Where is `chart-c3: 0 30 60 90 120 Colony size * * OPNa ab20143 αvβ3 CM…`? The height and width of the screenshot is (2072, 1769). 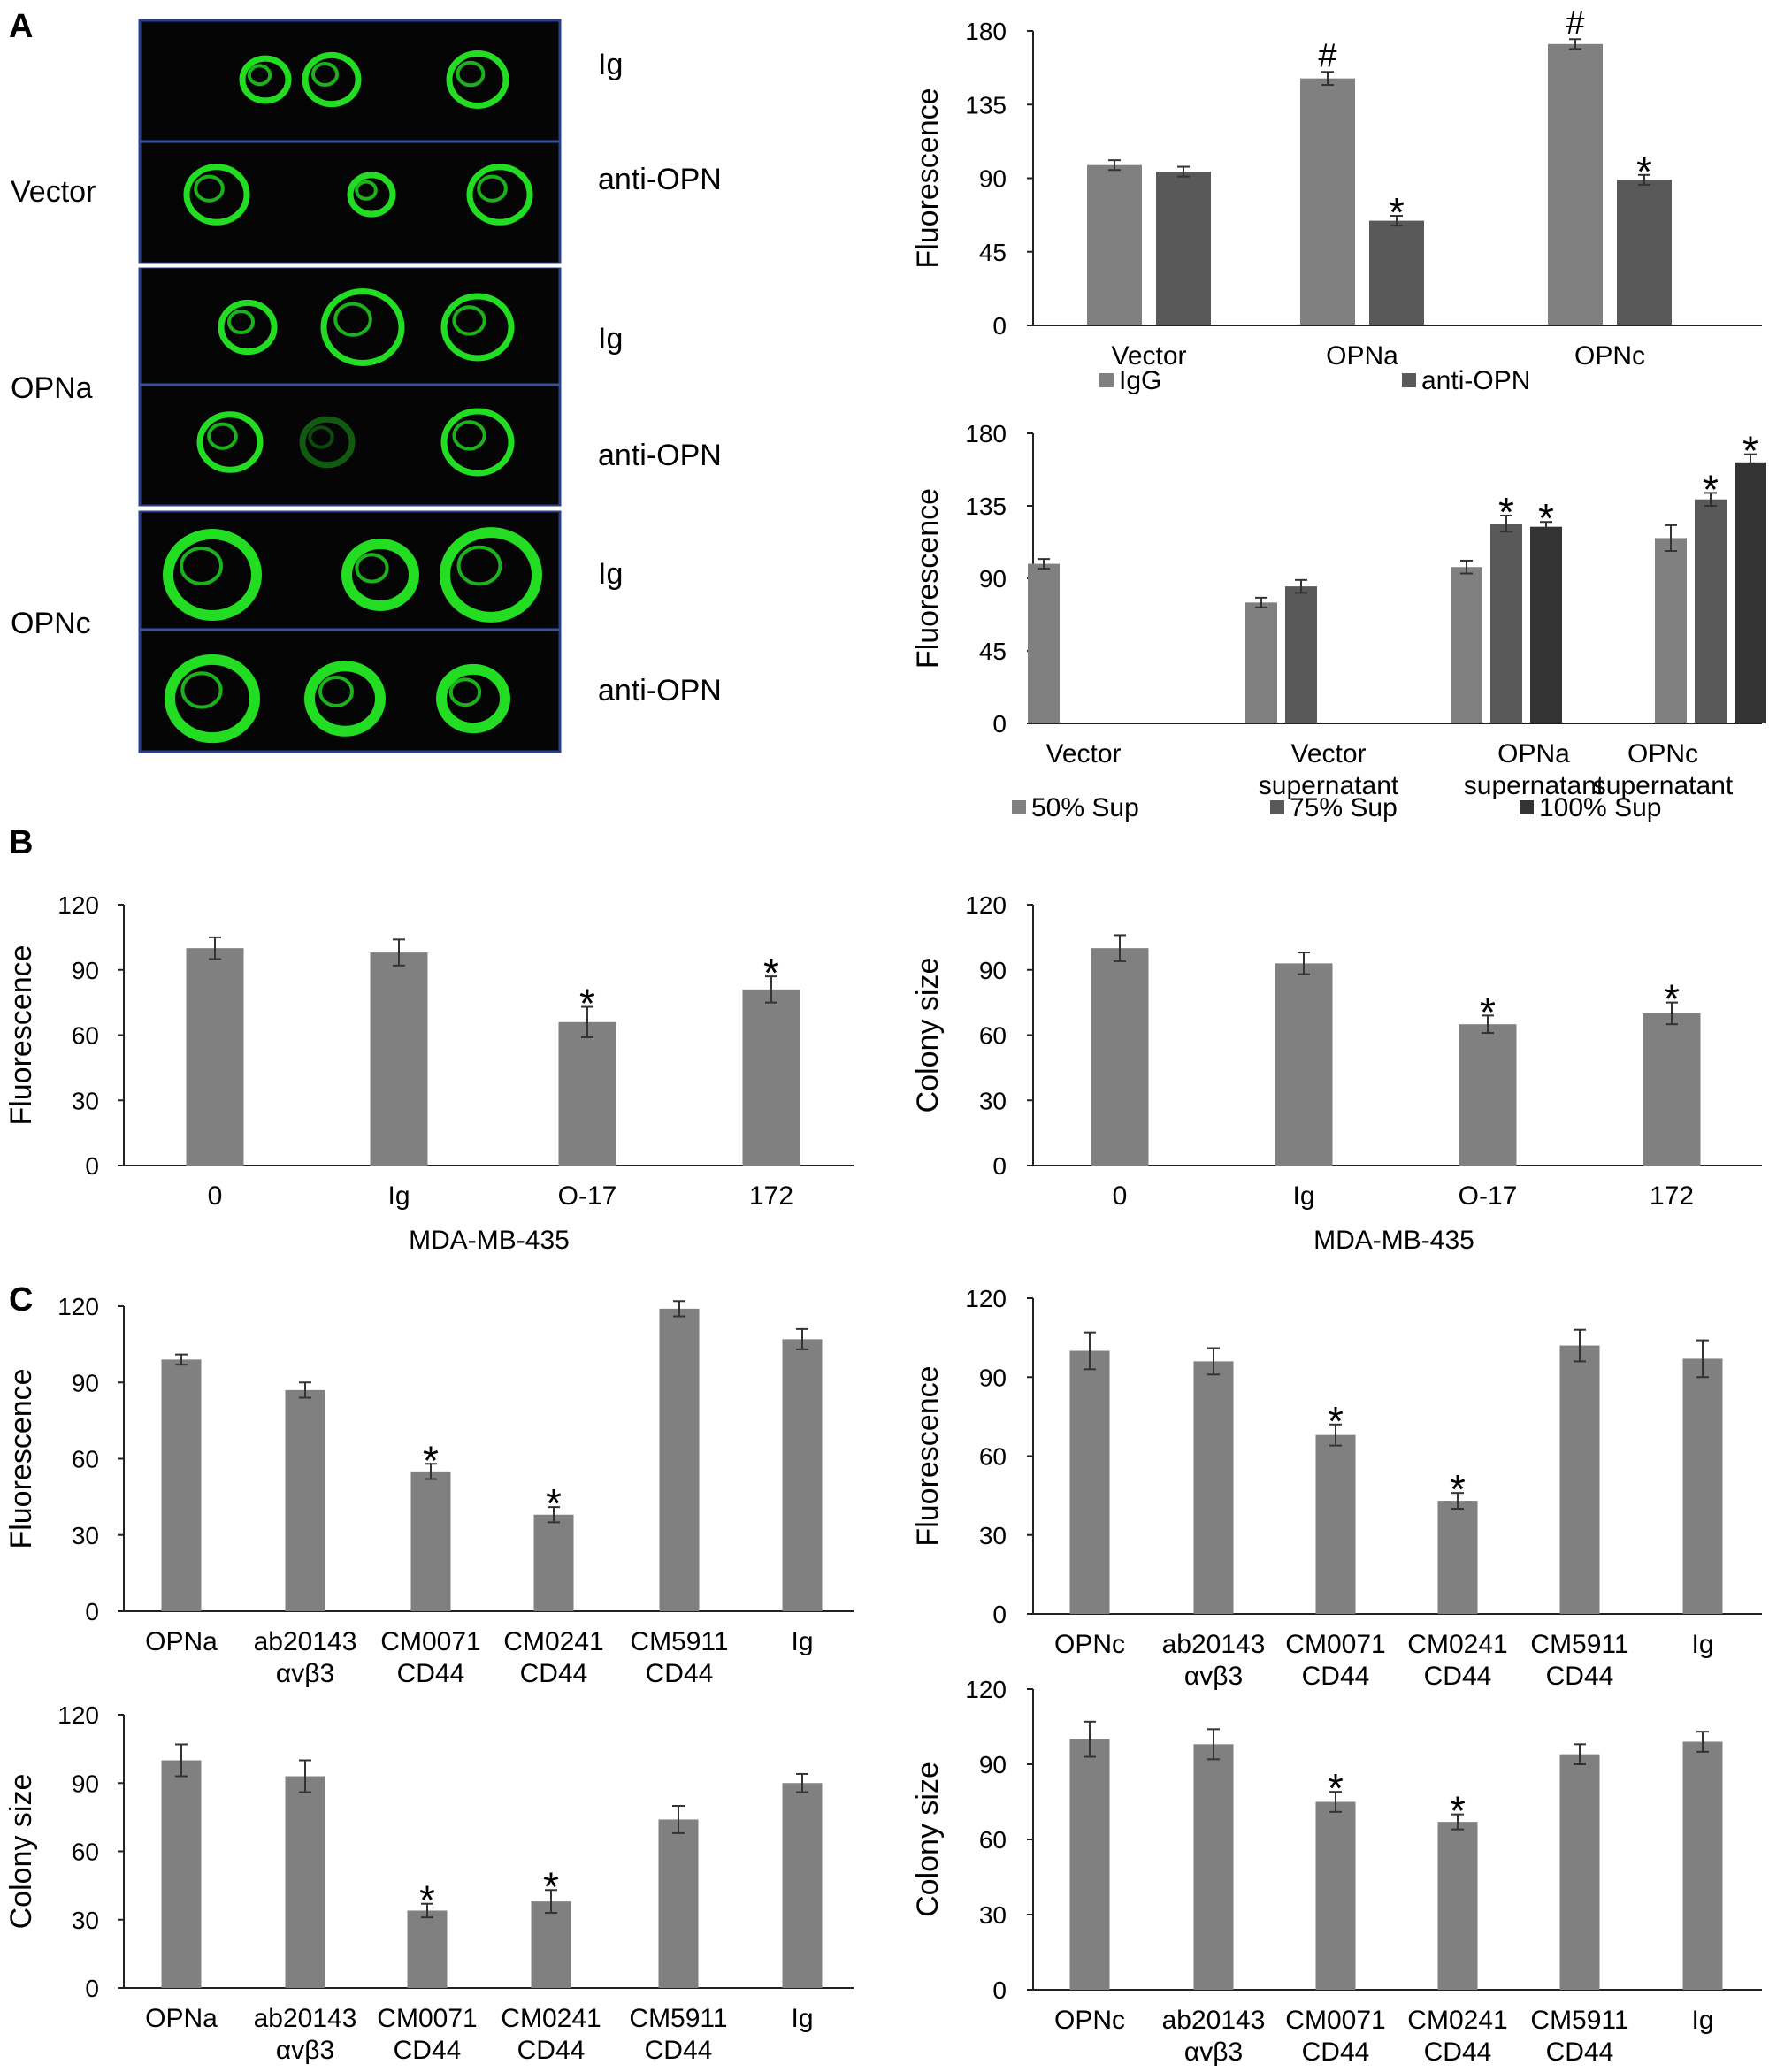 chart-c3: 0 30 60 90 120 Colony size * * OPNa ab20143 αvβ3 CM… is located at coordinates (429, 1883).